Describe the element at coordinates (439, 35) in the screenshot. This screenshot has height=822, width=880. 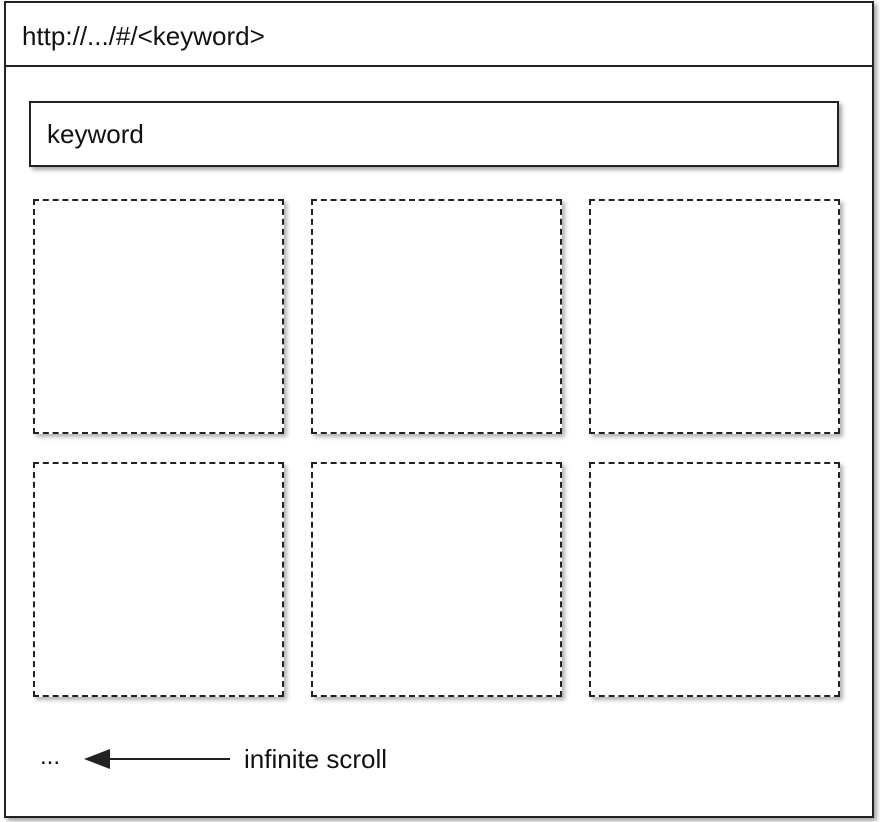
I see `url-bar: http://.../#/<keyword>` at that location.